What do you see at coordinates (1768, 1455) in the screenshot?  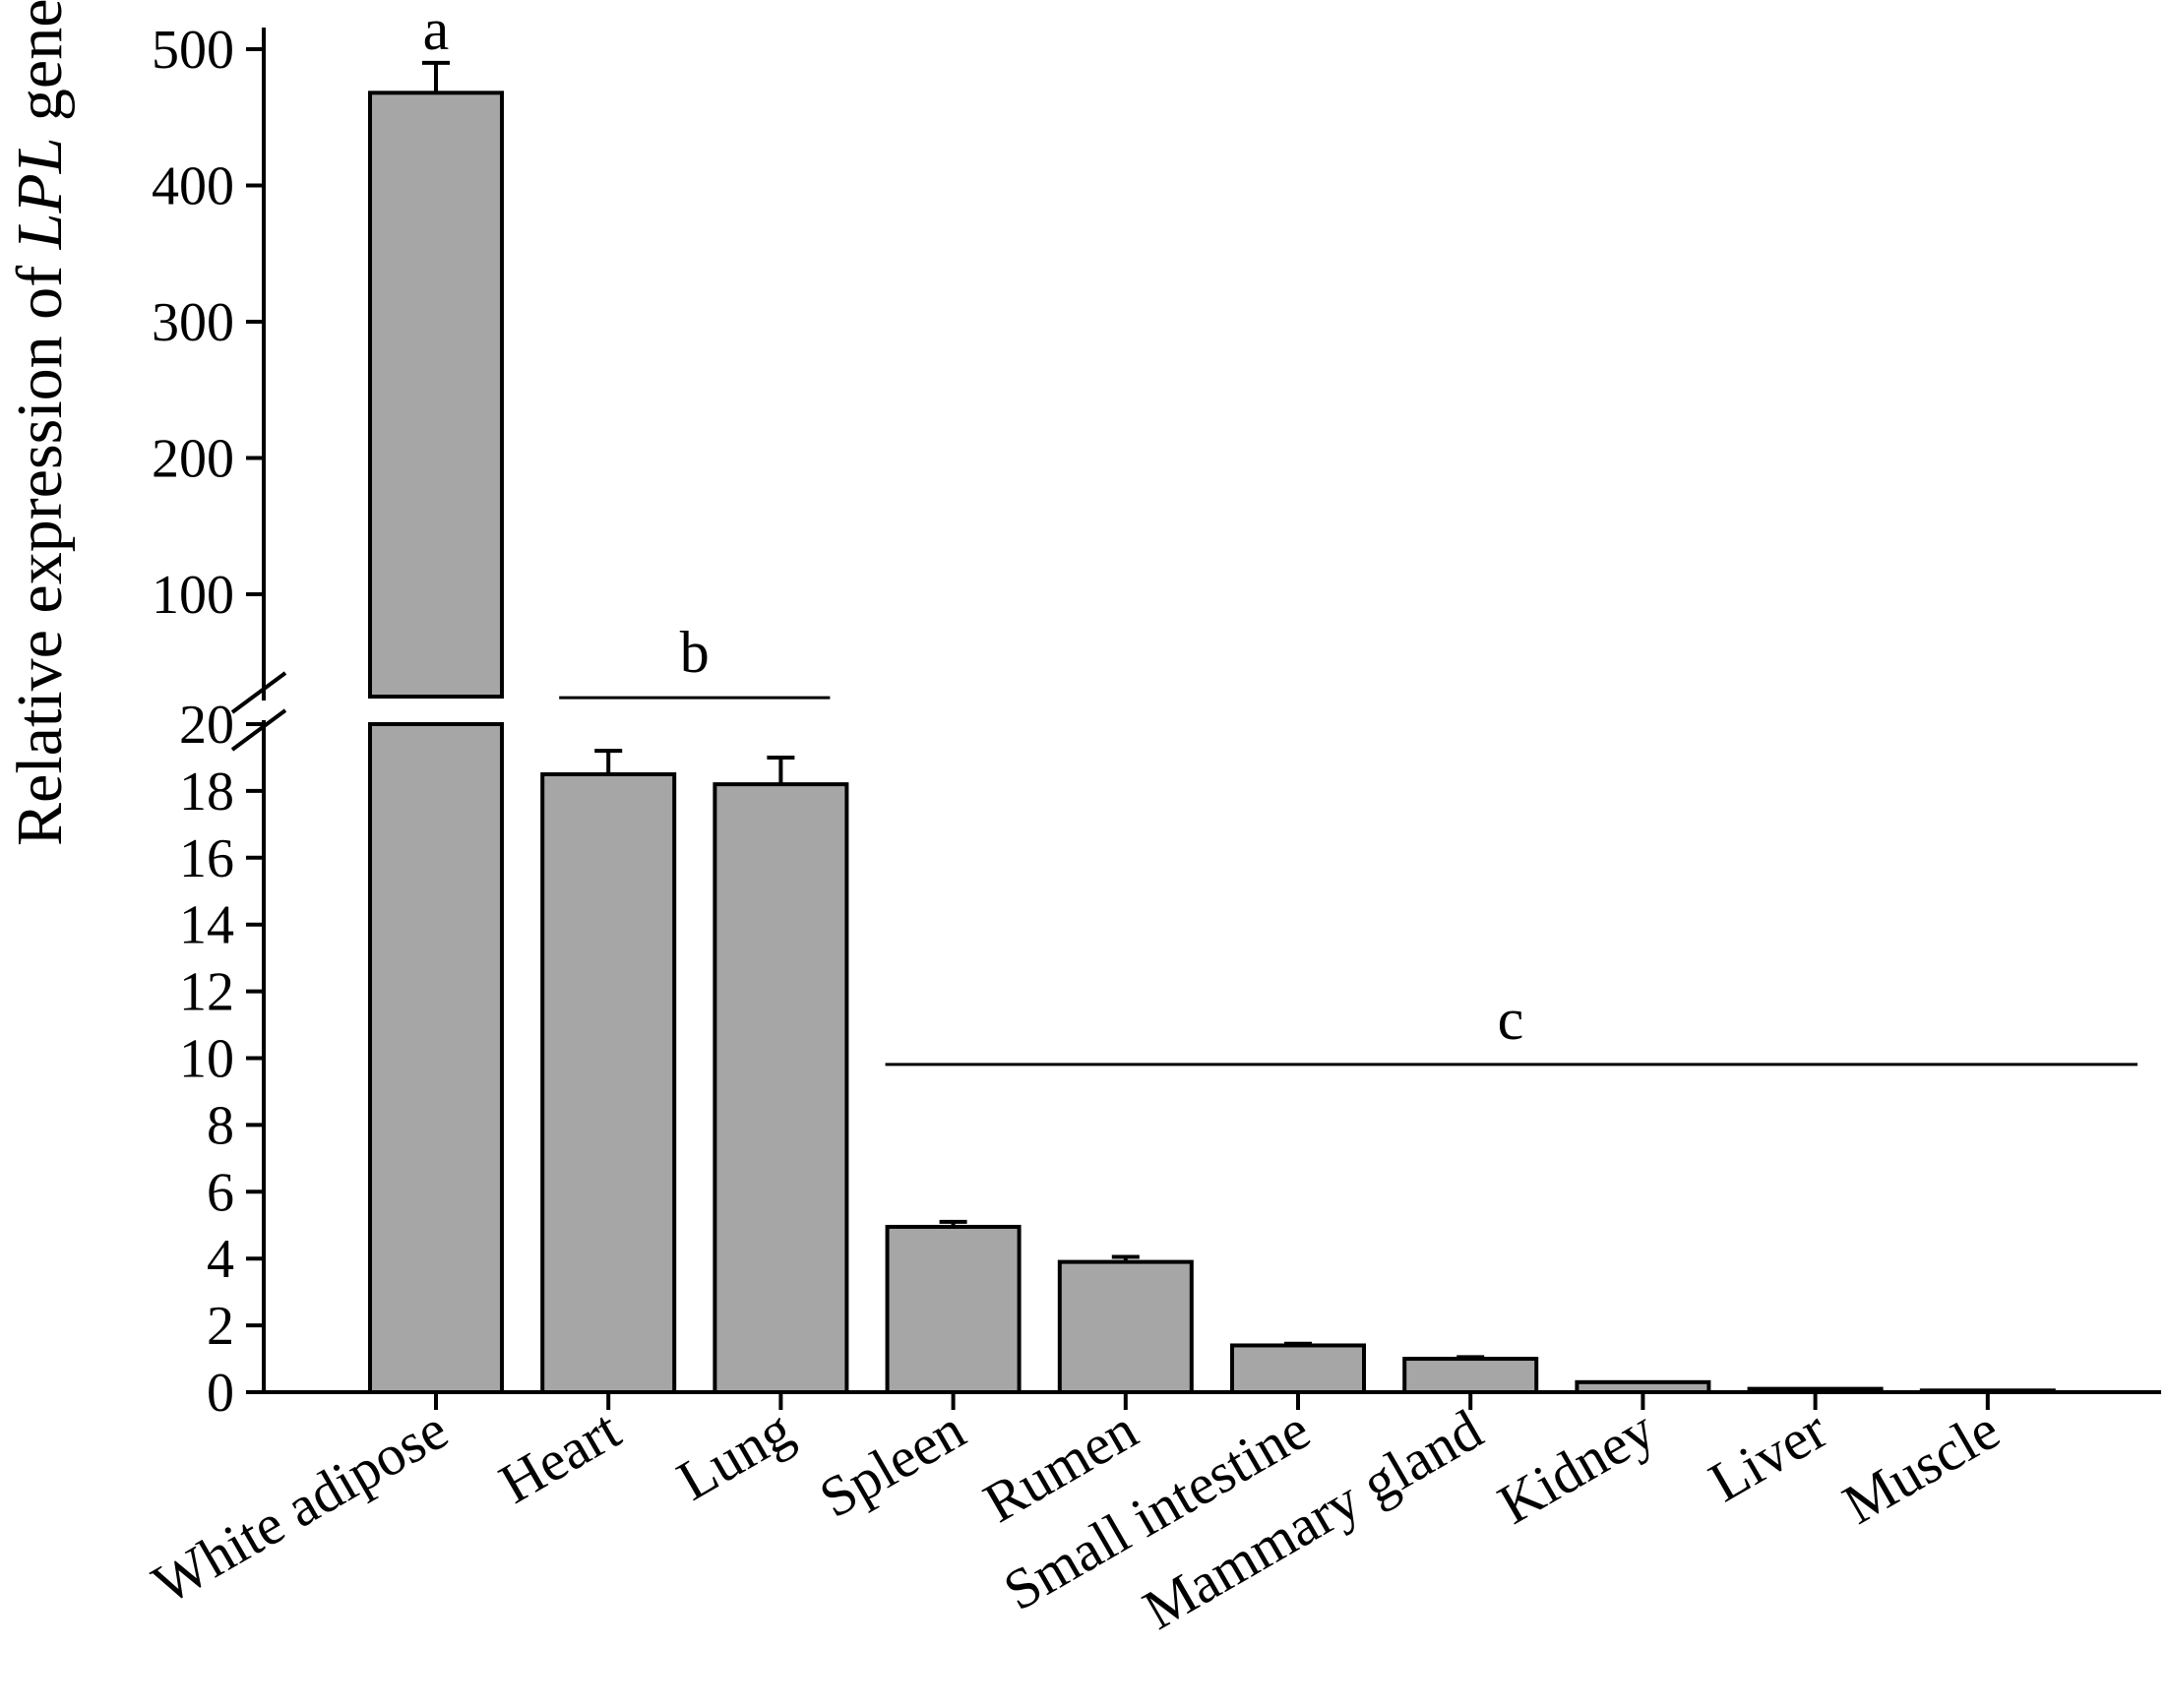 I see `x-category-label: Liver` at bounding box center [1768, 1455].